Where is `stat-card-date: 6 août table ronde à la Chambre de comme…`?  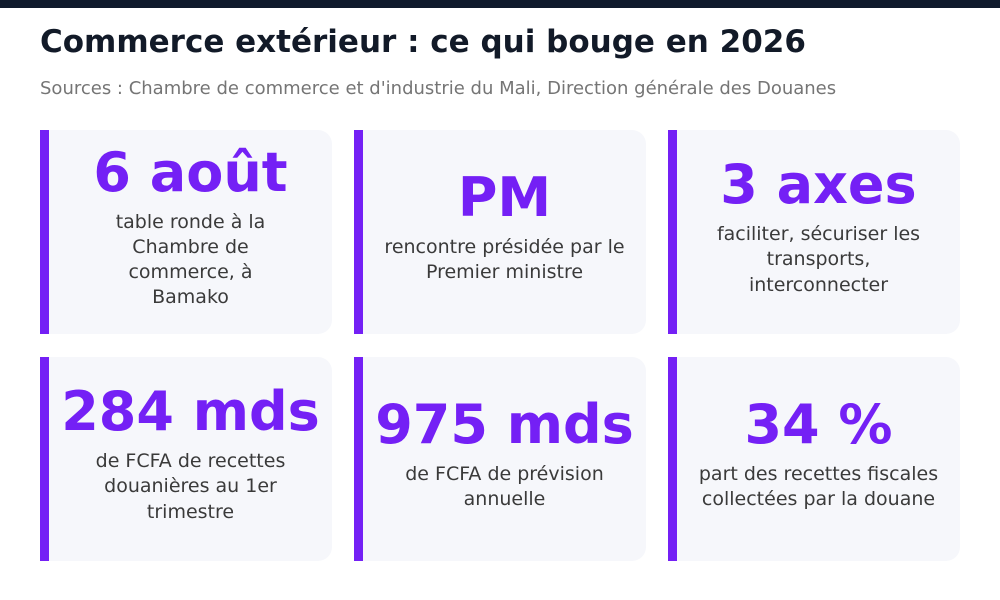 stat-card-date: 6 août table ronde à la Chambre de comme… is located at coordinates (186, 232).